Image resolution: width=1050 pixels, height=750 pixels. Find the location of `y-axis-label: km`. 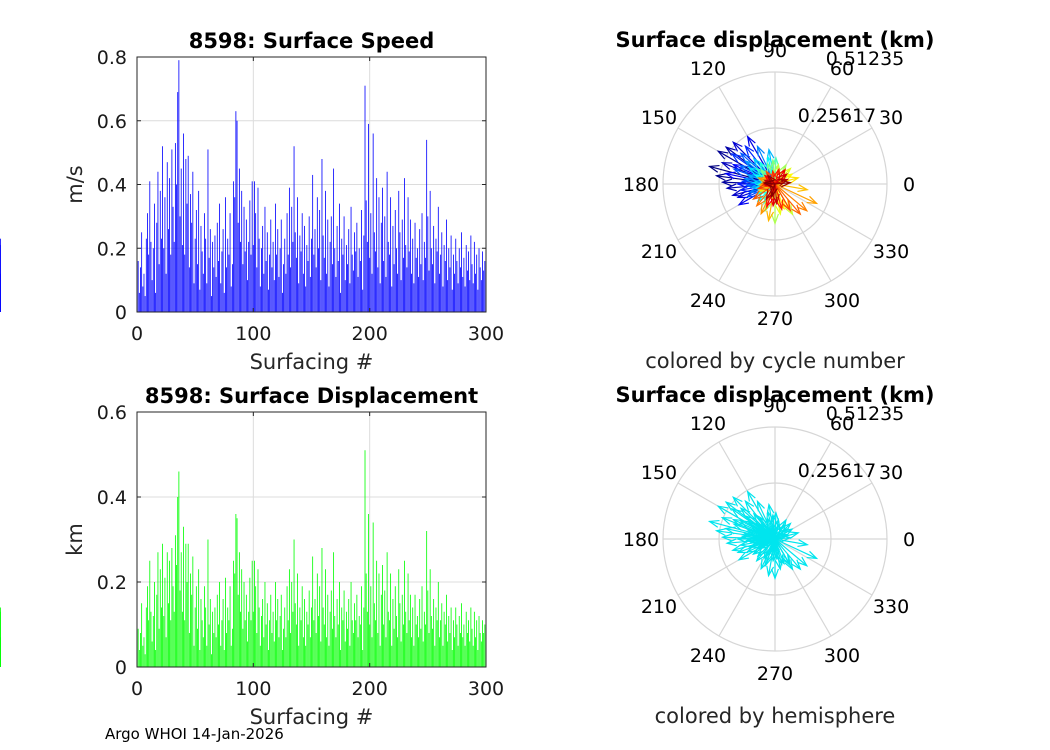

y-axis-label: km is located at coordinates (75, 539).